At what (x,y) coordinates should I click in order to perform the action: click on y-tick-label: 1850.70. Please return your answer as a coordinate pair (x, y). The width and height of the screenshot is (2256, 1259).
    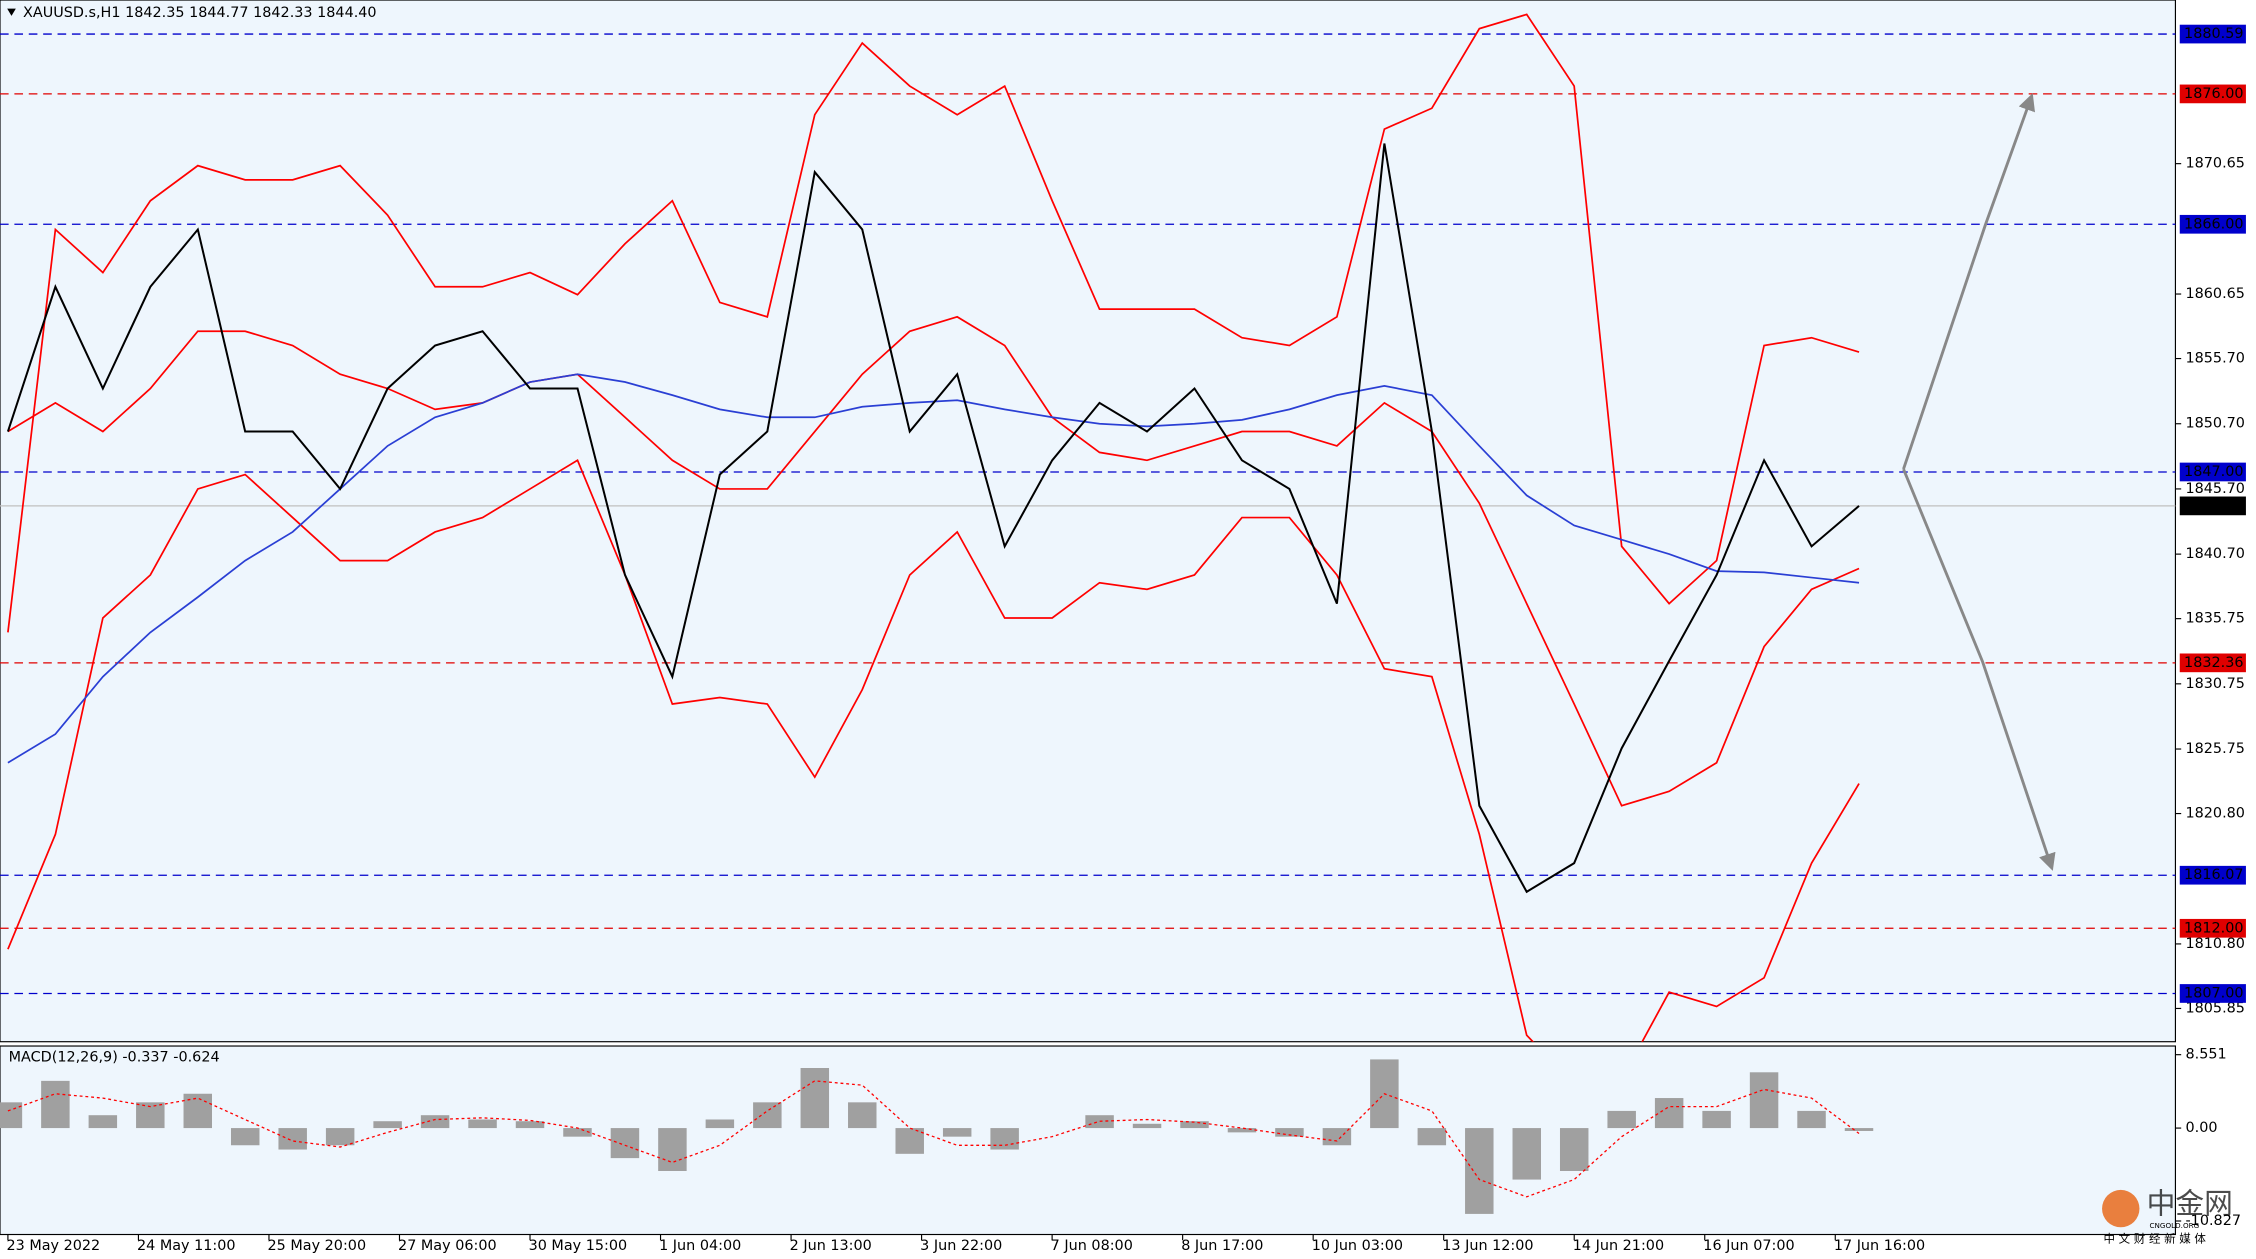
    Looking at the image, I should click on (2215, 424).